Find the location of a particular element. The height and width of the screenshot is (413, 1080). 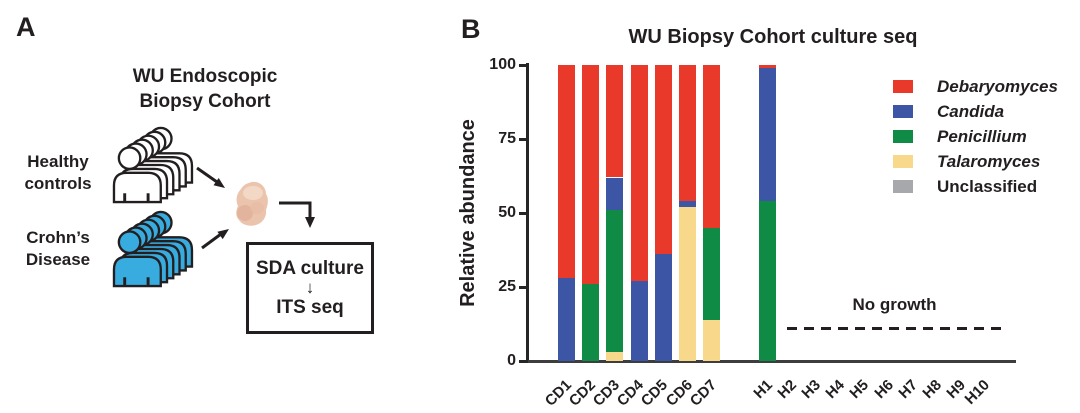

legend-row-candida: Candida is located at coordinates (975, 111).